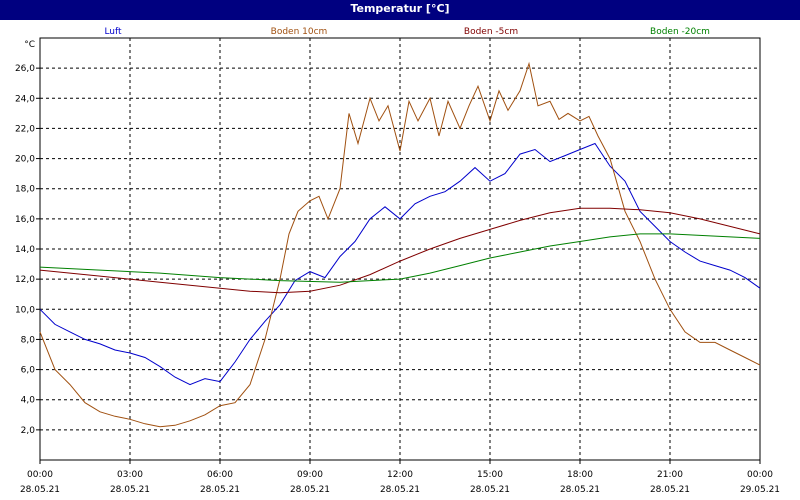  Describe the element at coordinates (490, 475) in the screenshot. I see `x-tick-time-label: 15:00` at that location.